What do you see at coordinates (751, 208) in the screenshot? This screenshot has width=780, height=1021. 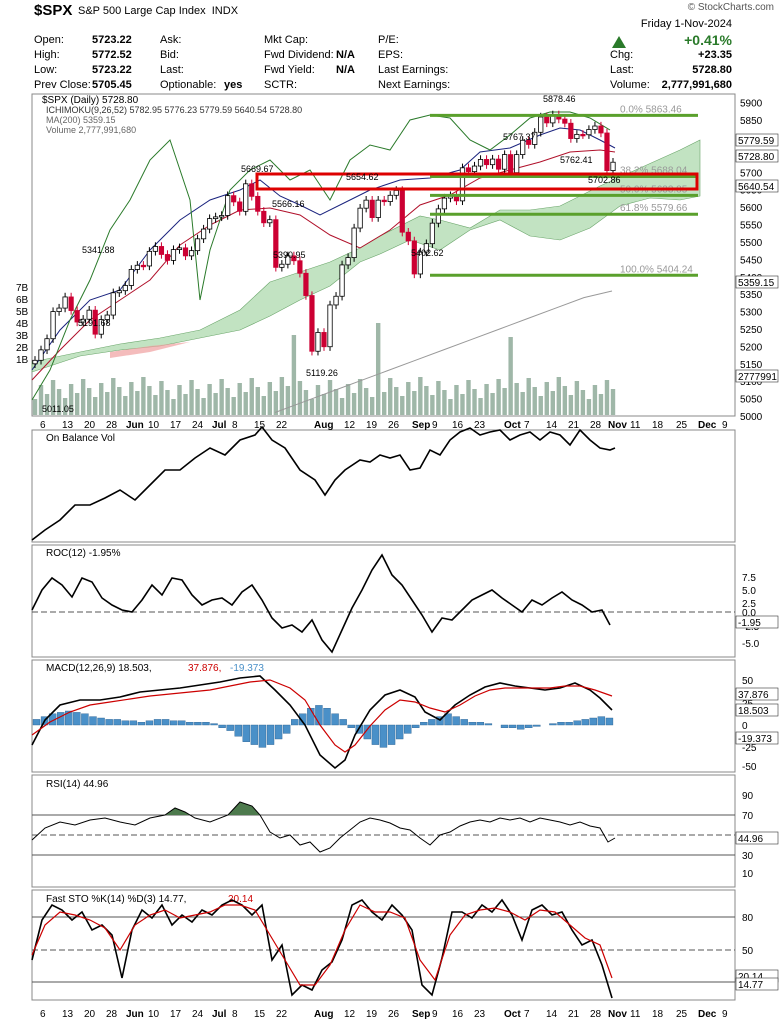 I see `price-y-tick: 5600` at bounding box center [751, 208].